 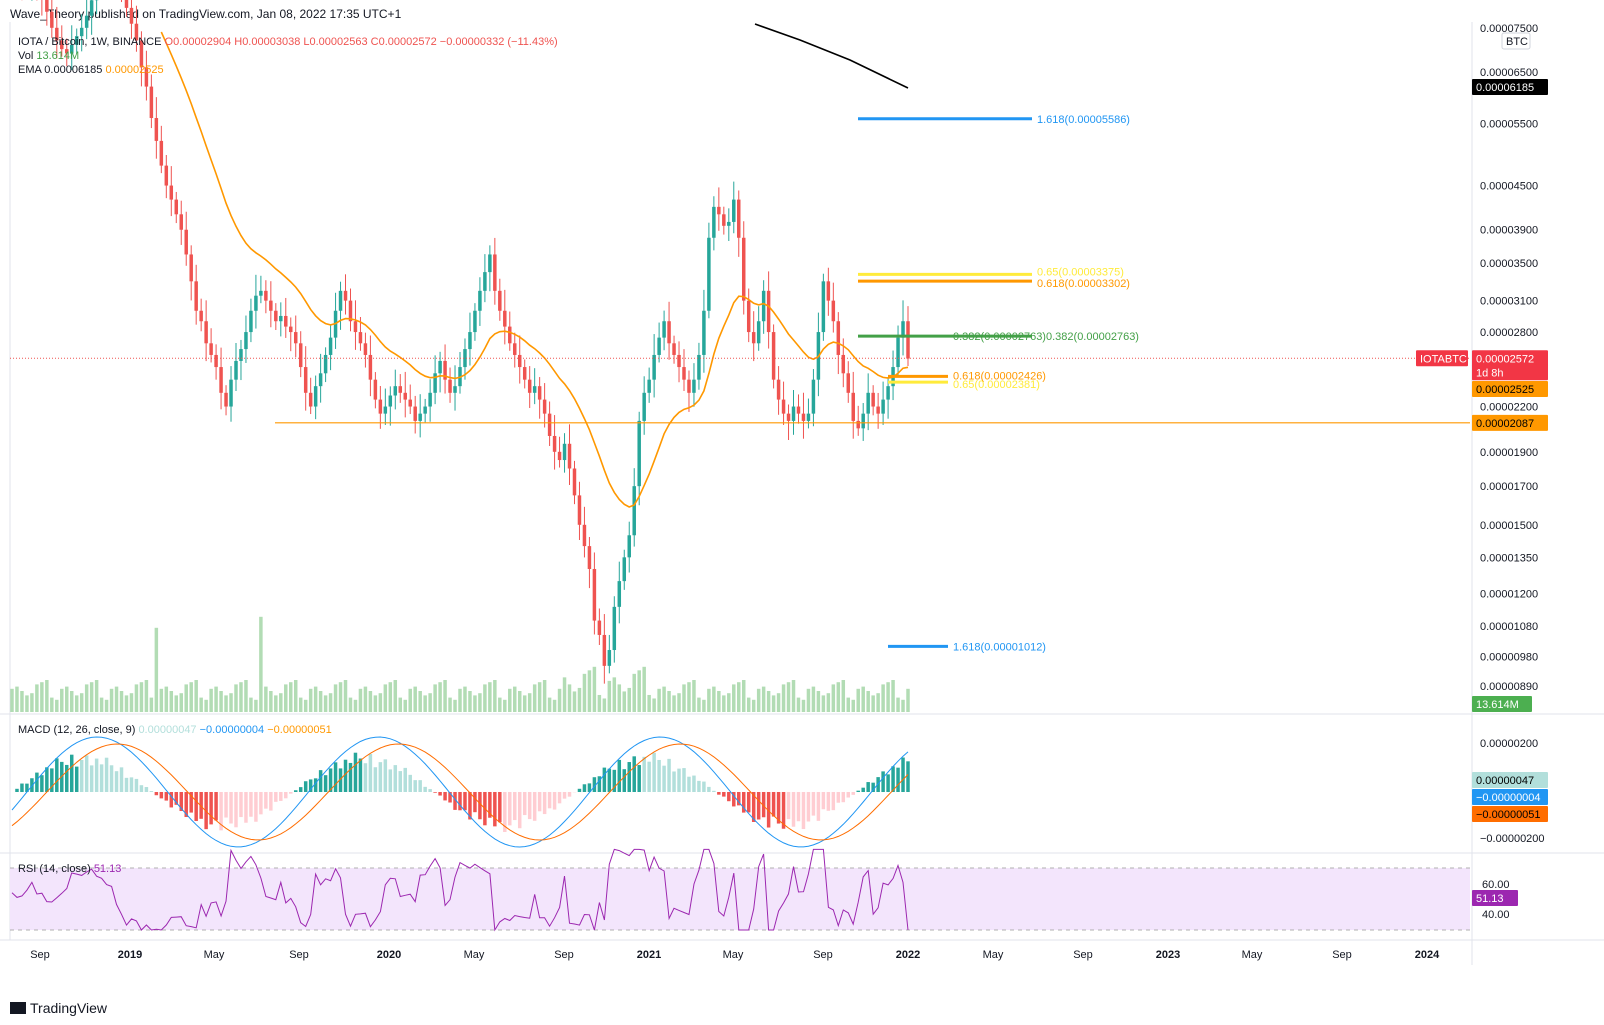 I want to click on legend-pair: IOTA / Bitcoin, 1W, BINANCE, so click(x=90, y=42).